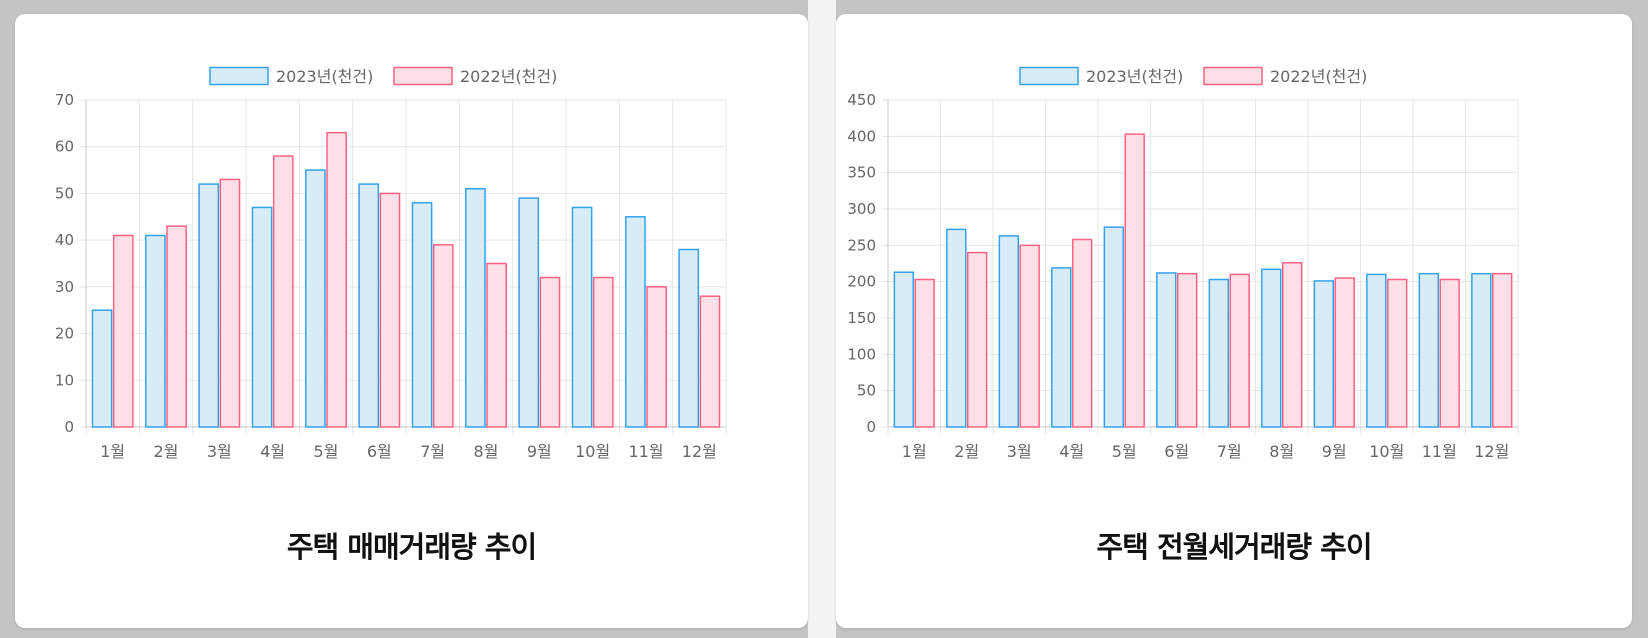 Image resolution: width=1648 pixels, height=638 pixels. Describe the element at coordinates (822, 319) in the screenshot. I see `panel-gap` at that location.